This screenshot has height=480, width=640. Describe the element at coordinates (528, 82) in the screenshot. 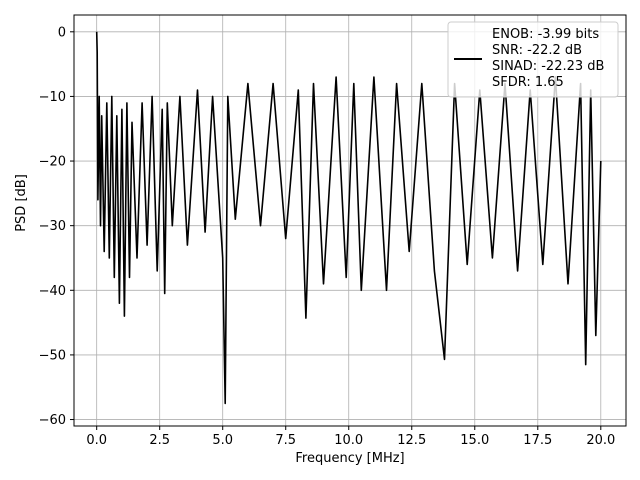

I see `legend-entry-line: SFDR: 1.65` at that location.